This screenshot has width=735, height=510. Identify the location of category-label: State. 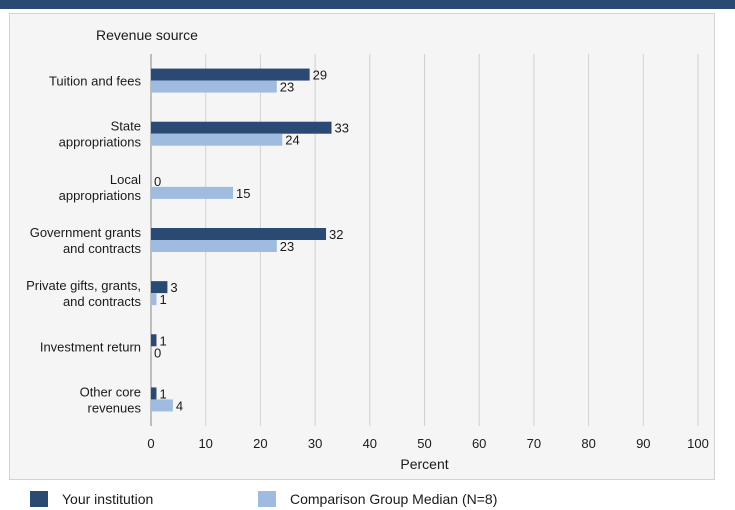
(126, 126).